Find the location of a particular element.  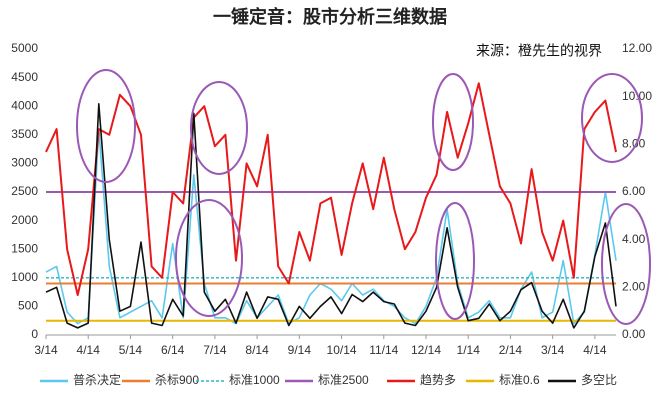

y-tick-label: 3500 is located at coordinates (24, 134).